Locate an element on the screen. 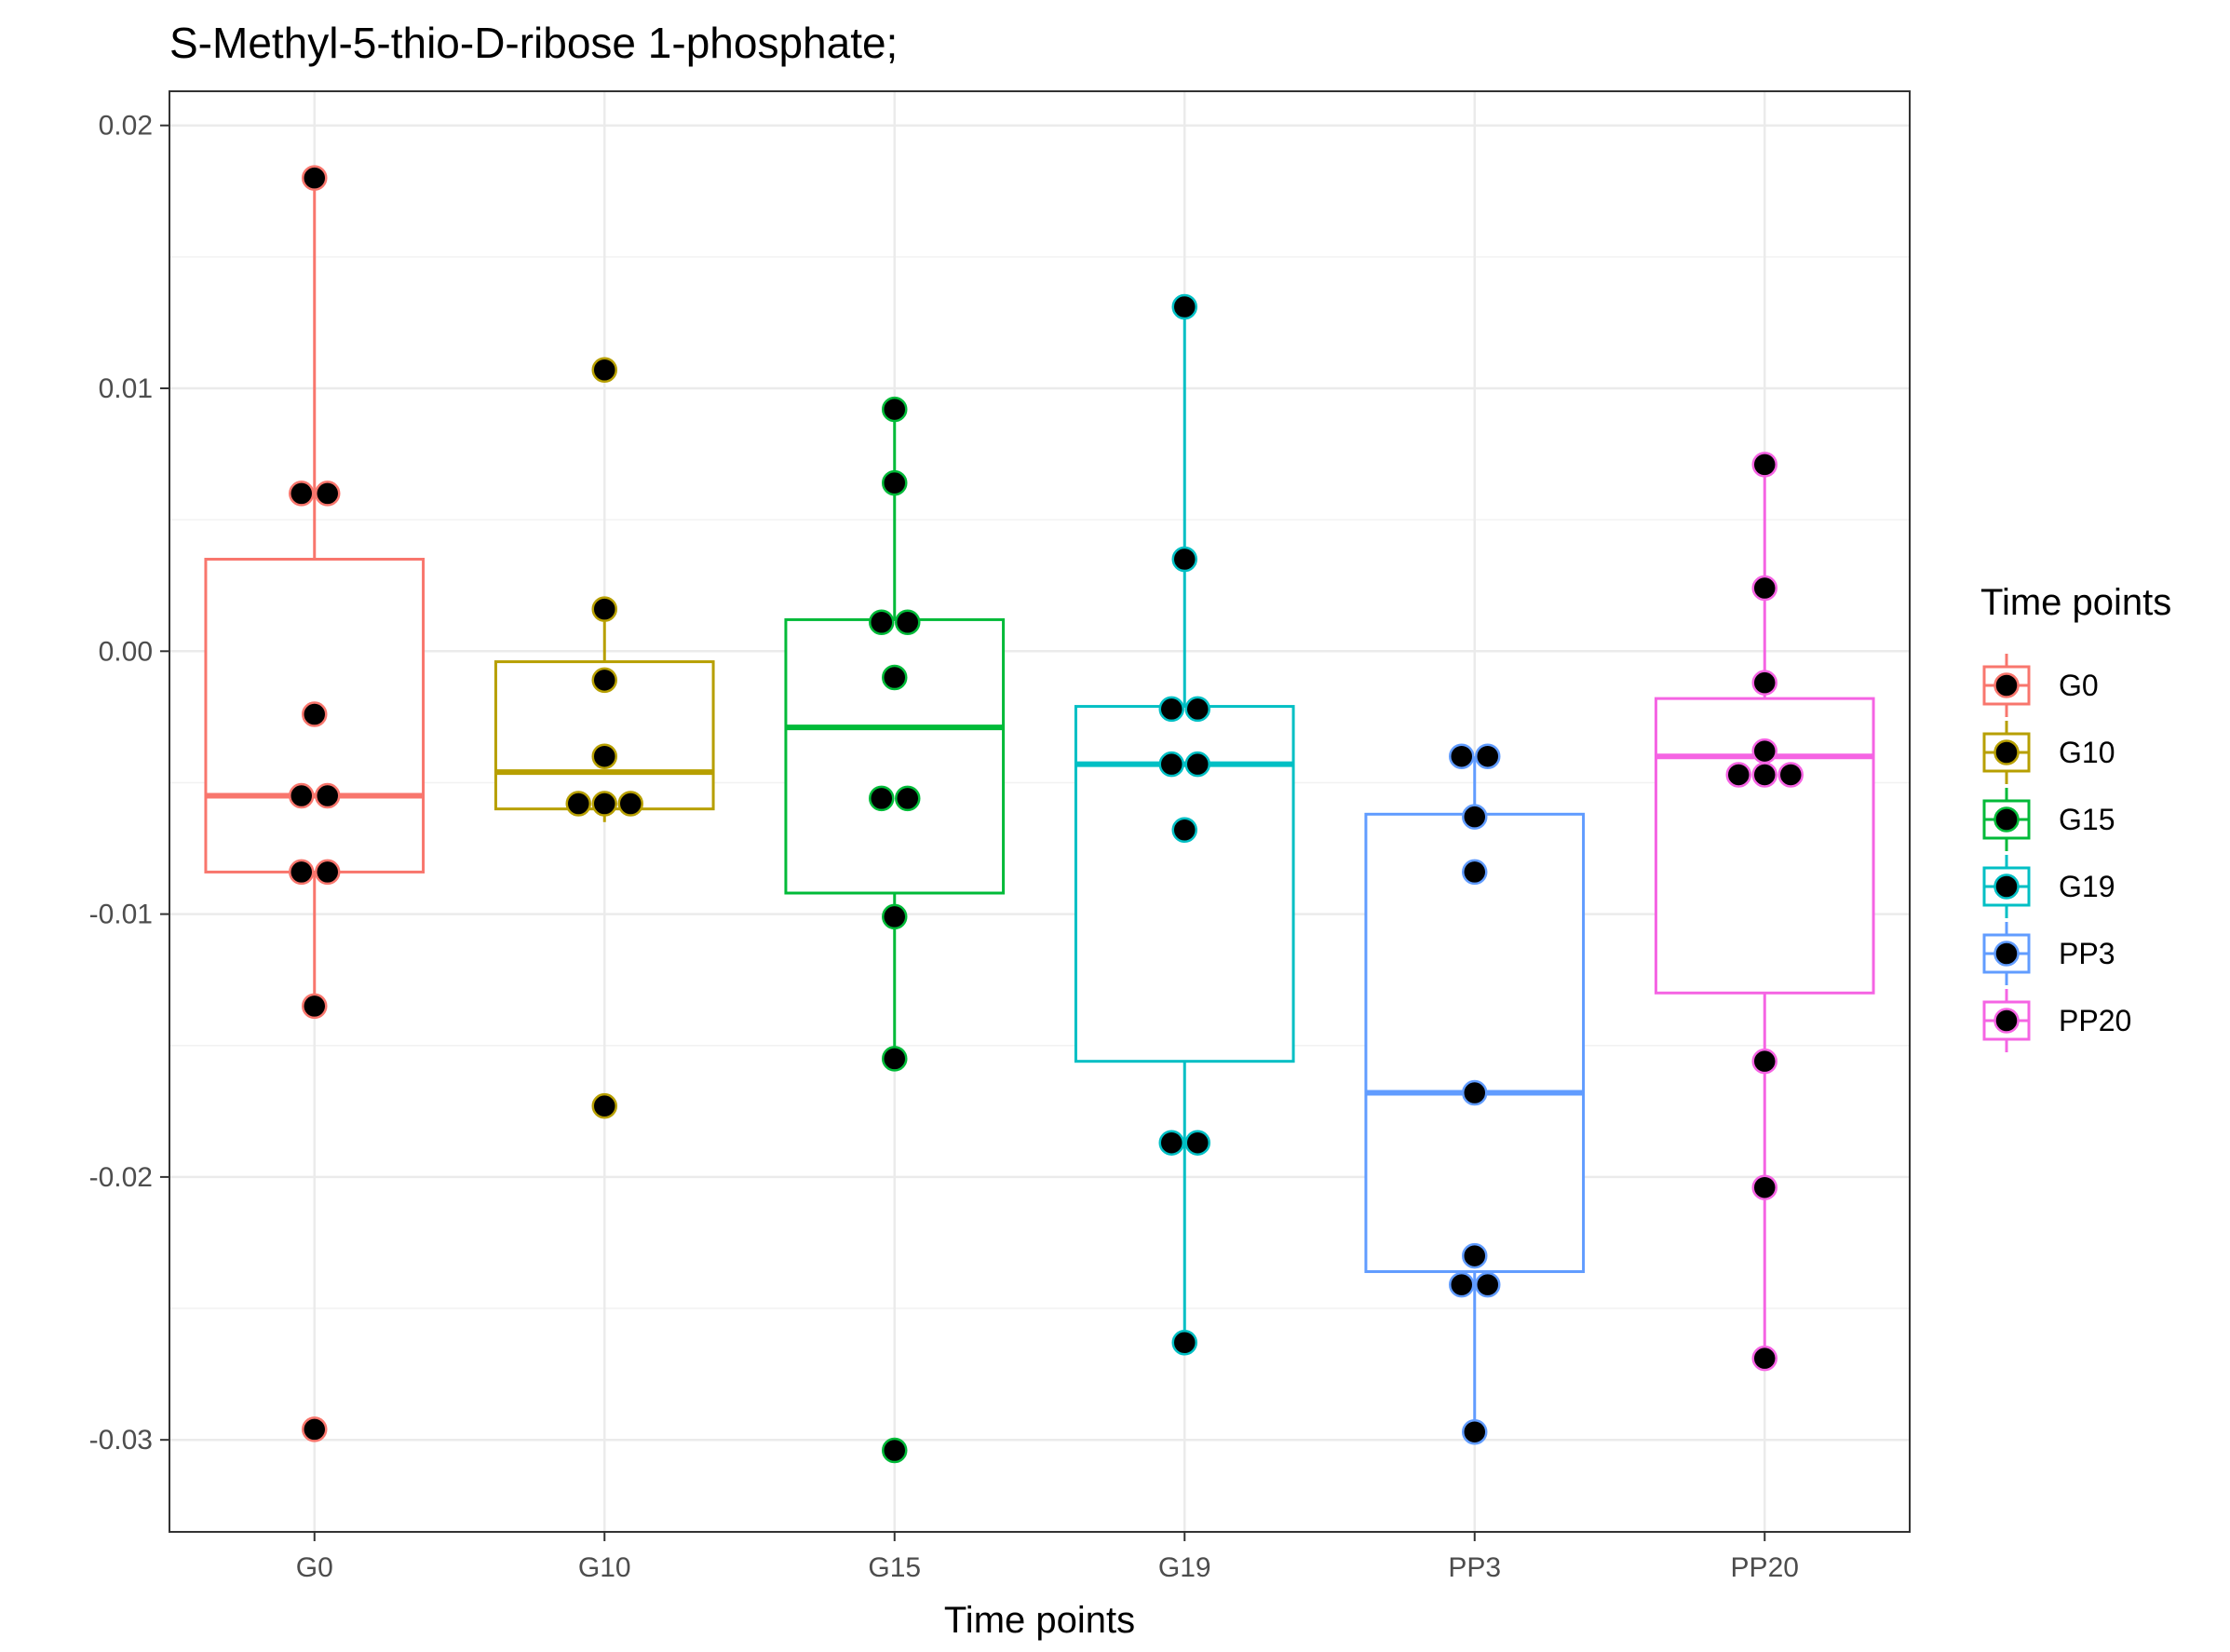  legend-title: Time points is located at coordinates (2076, 602).